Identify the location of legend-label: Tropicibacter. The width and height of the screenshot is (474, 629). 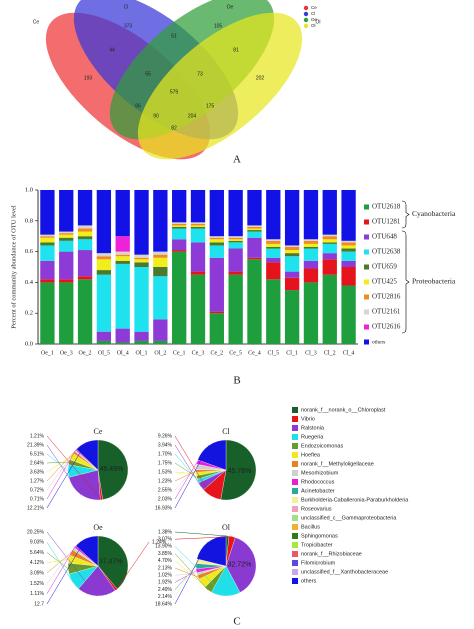
(317, 545).